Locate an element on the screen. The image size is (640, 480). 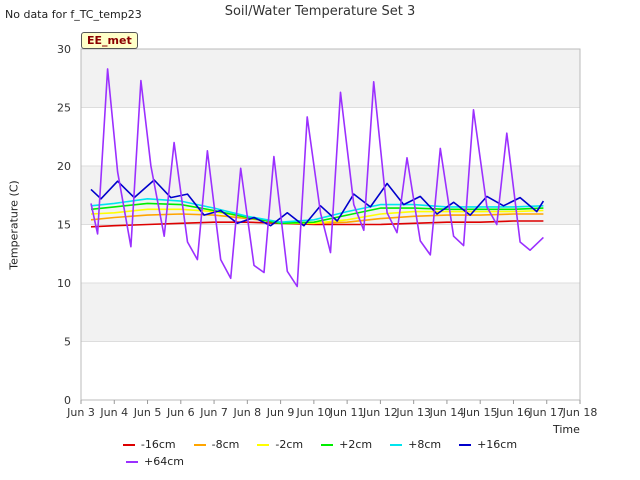
x-tick-label: Jun 5 is located at coordinates (147, 412).